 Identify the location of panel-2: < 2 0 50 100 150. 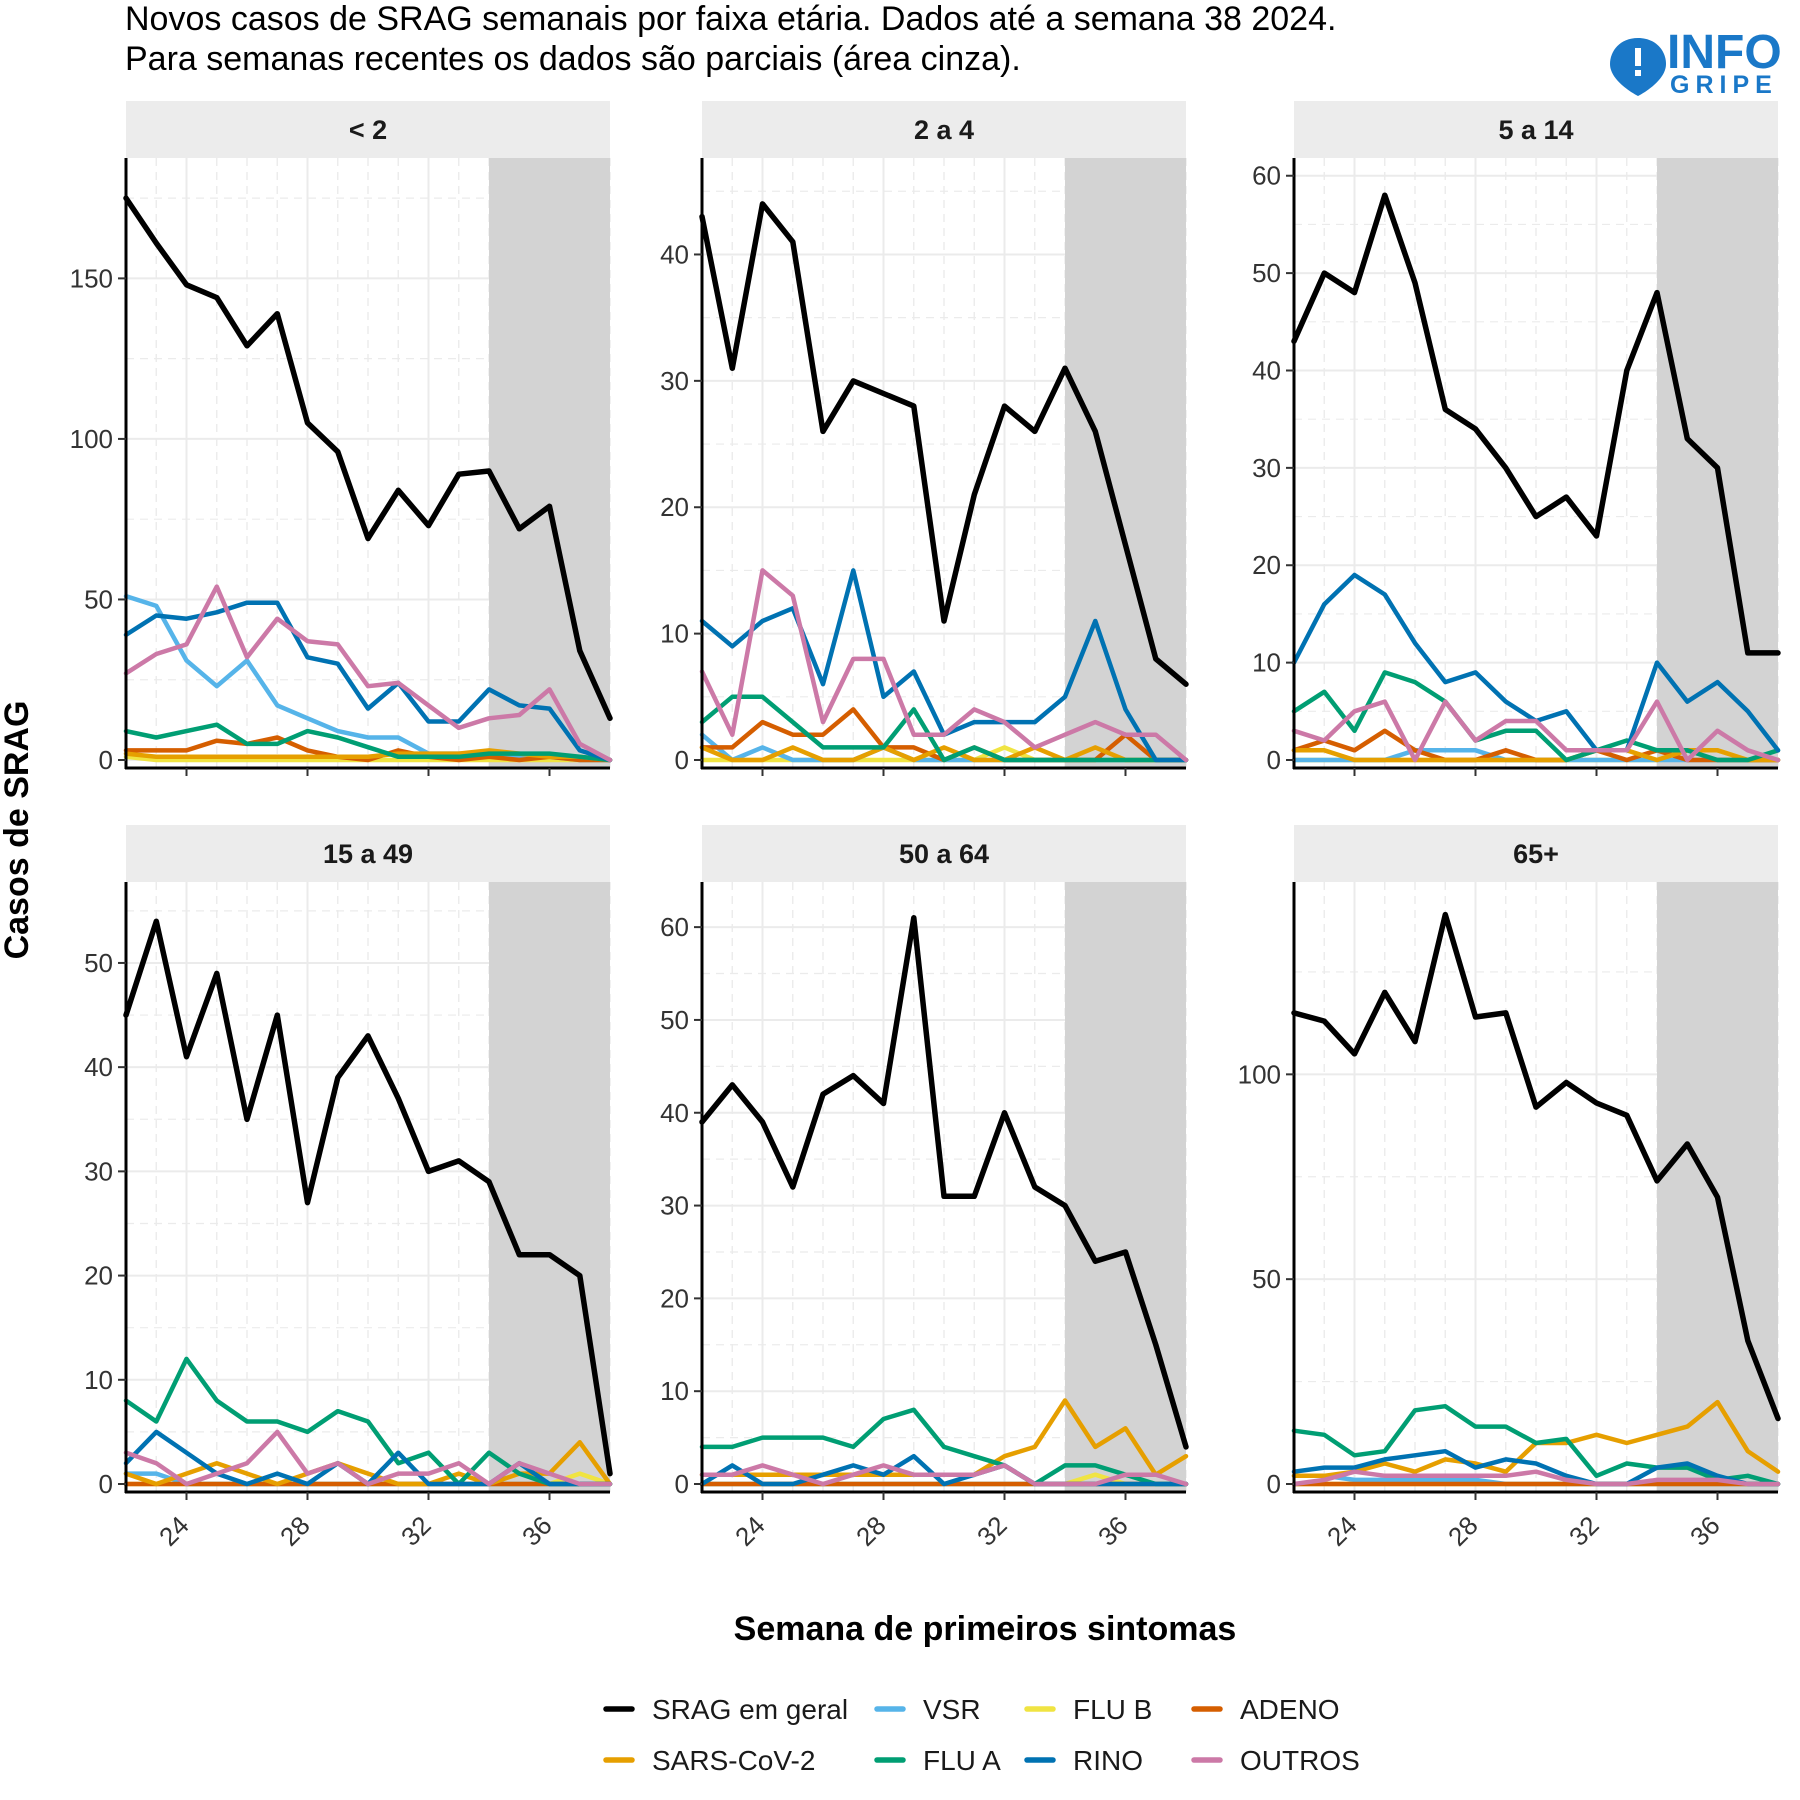
(341, 438).